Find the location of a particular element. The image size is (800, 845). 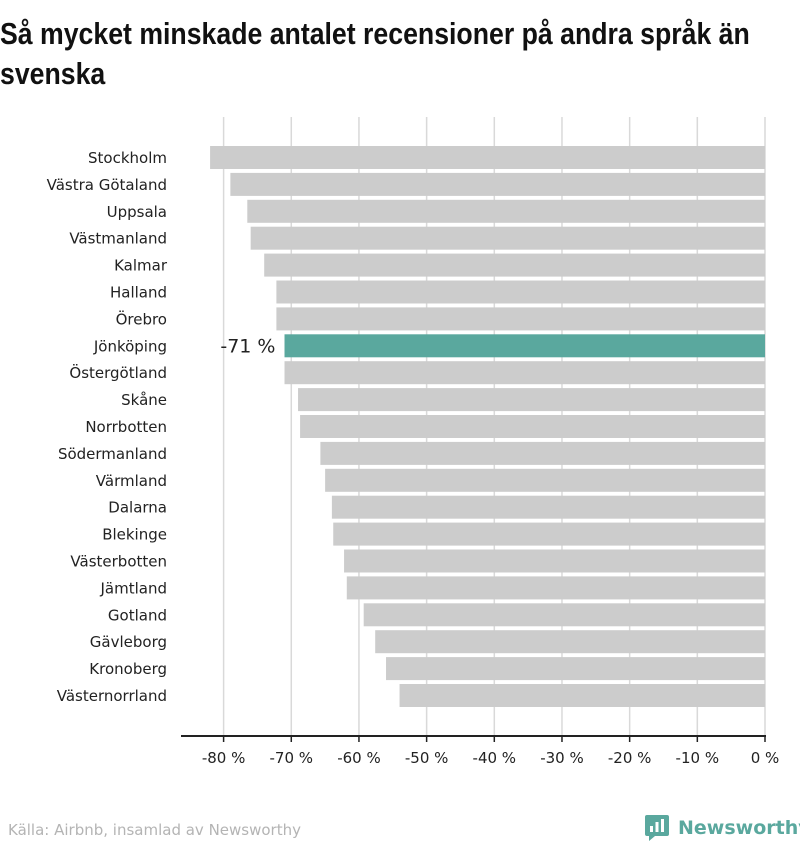

x-tick-label: -80 % is located at coordinates (224, 758).